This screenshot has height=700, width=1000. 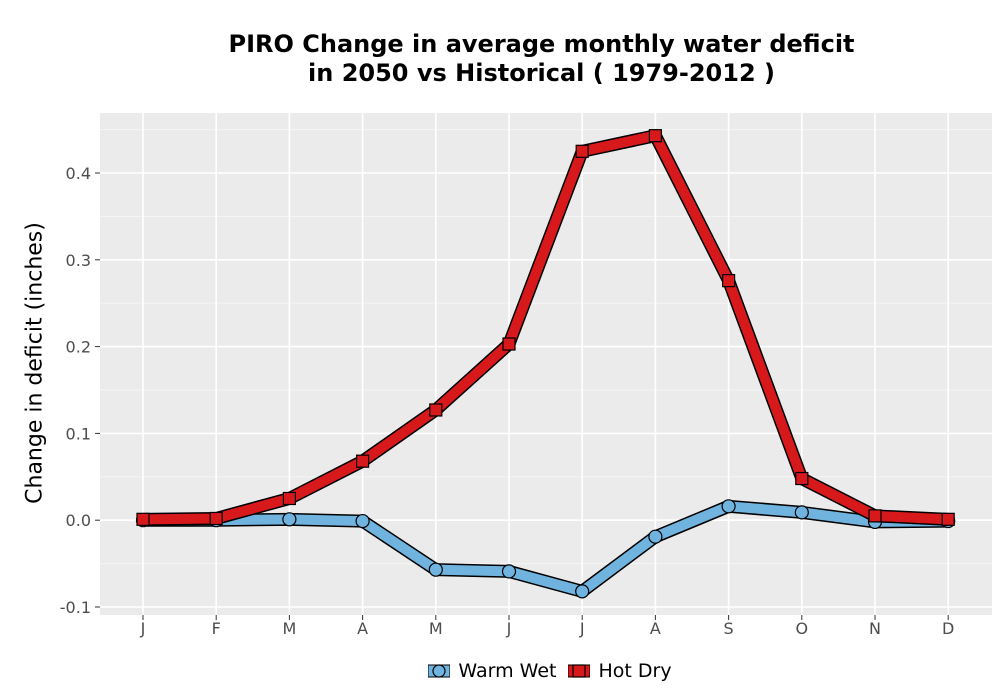 I want to click on x-tick-label: N, so click(x=875, y=628).